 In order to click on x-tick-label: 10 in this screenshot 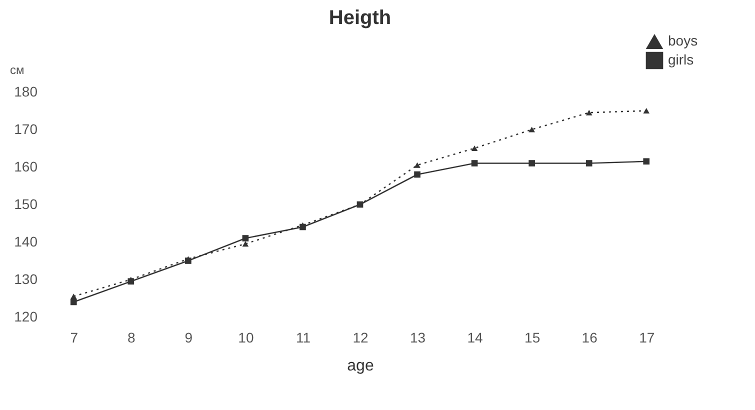, I will do `click(246, 338)`.